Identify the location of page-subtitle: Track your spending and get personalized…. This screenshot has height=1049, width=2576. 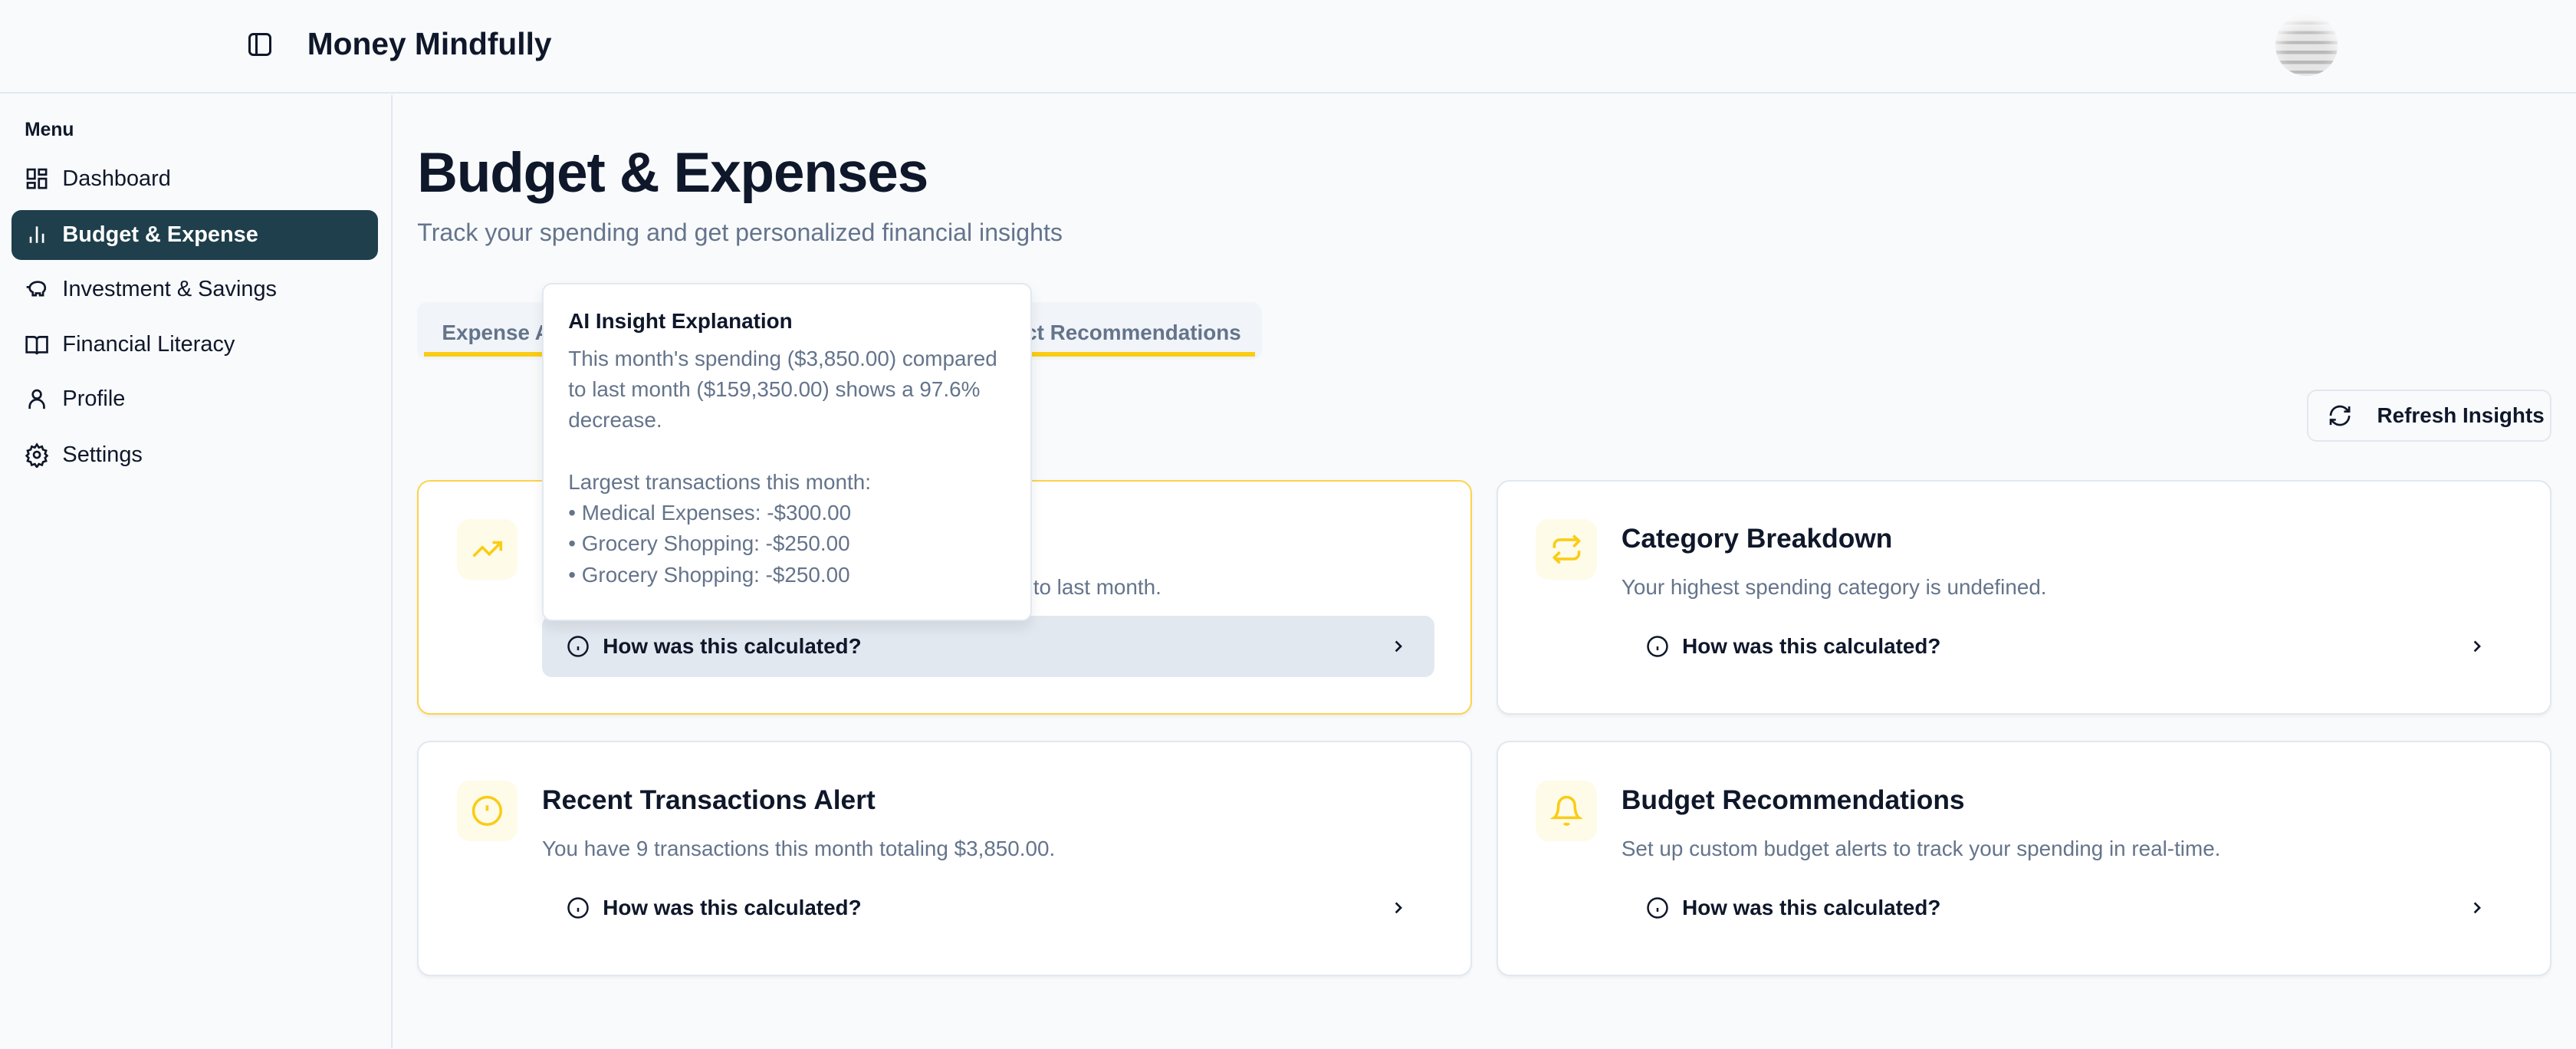
(740, 233).